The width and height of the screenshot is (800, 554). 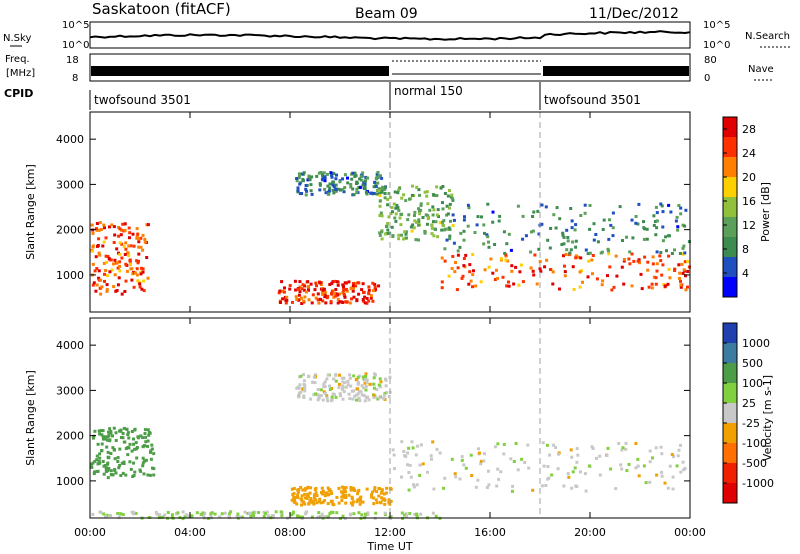 What do you see at coordinates (142, 100) in the screenshot?
I see `cpid-segment-1: twofsound 3501` at bounding box center [142, 100].